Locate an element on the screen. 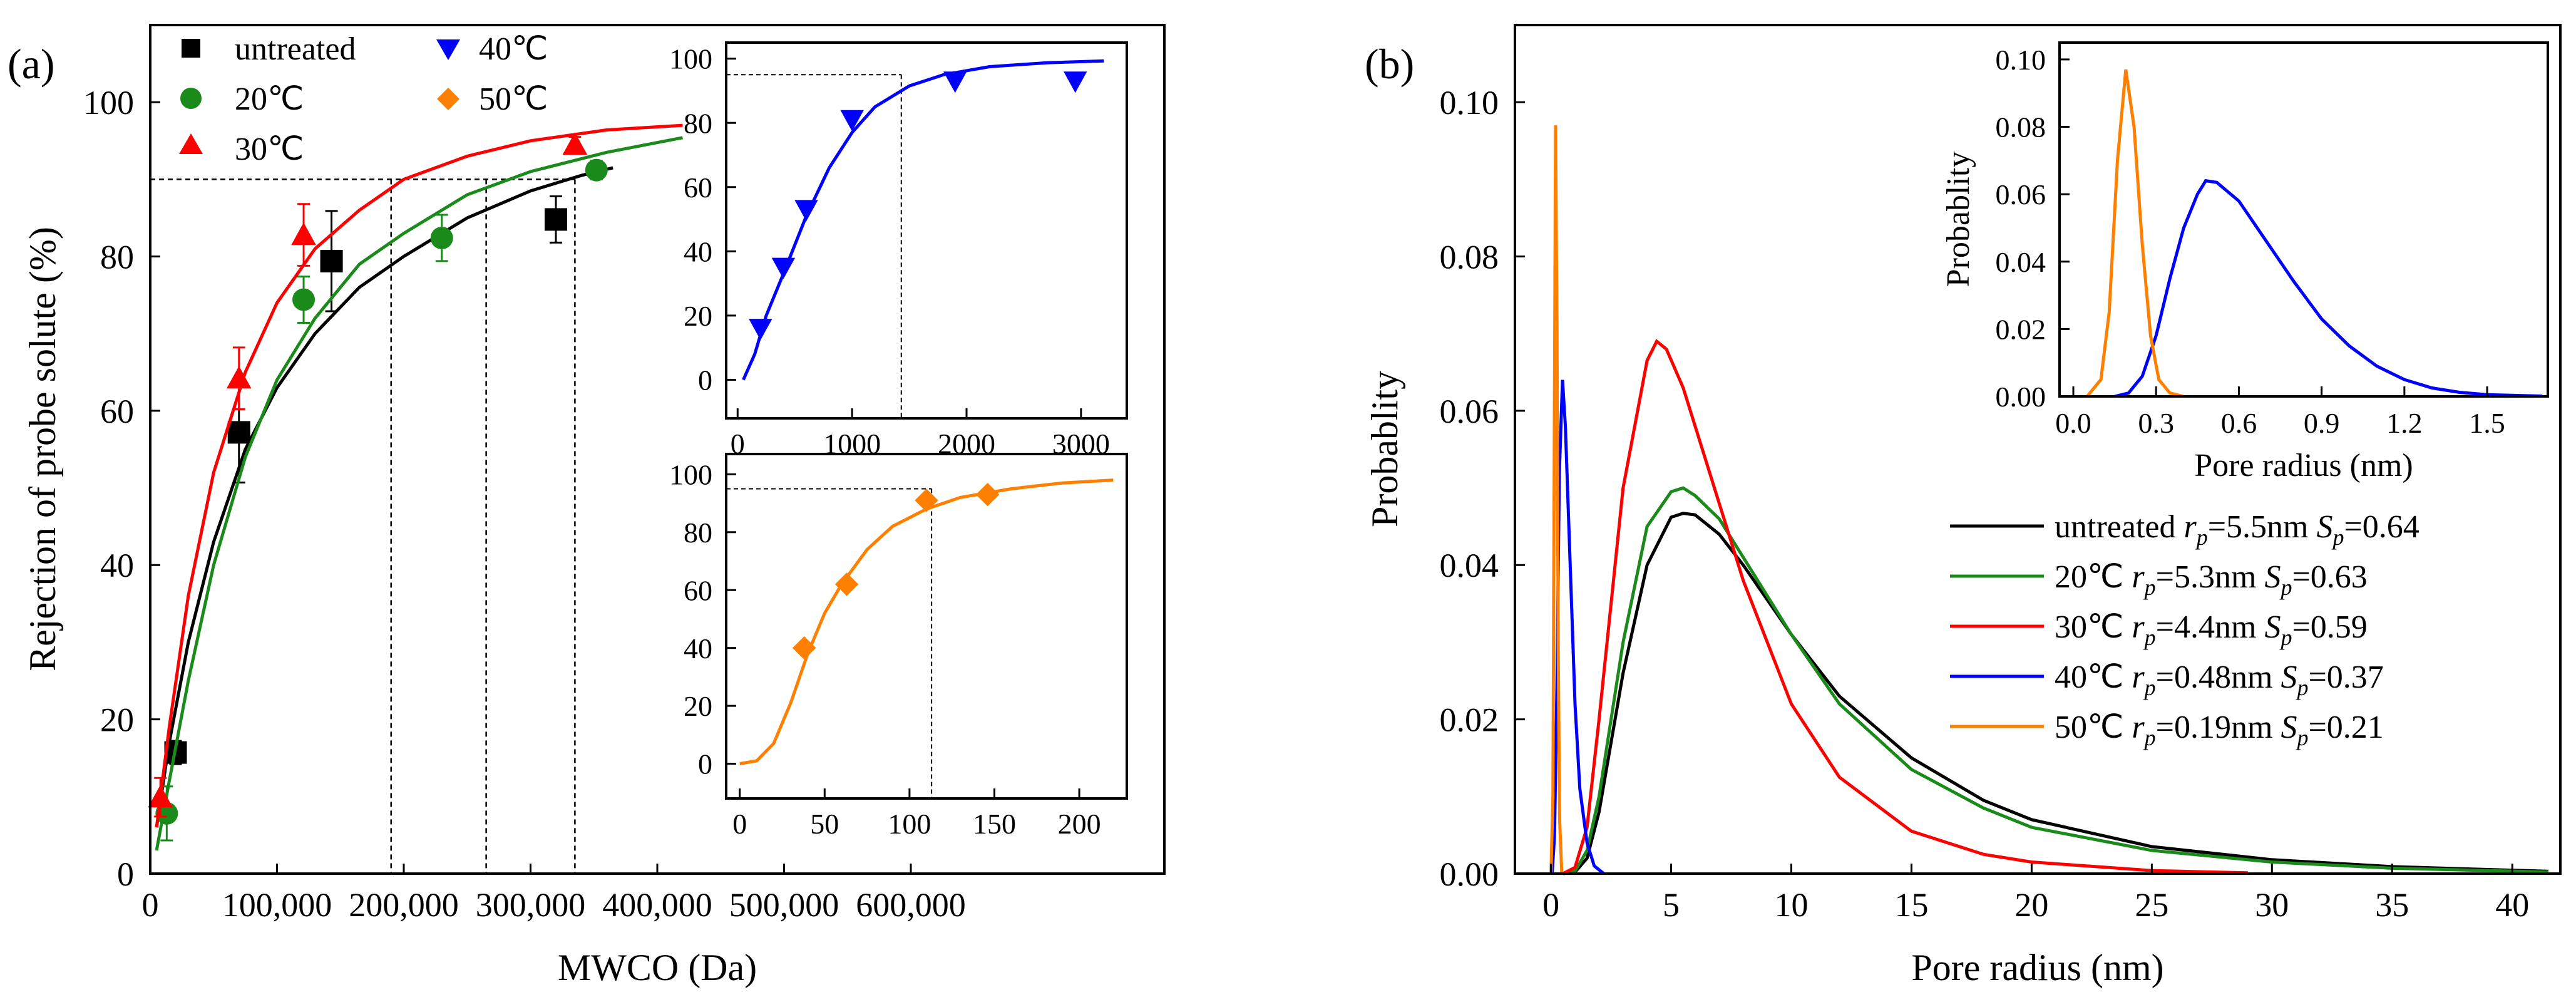 This screenshot has width=2576, height=1002. panel-a-ylabel: Rejection of probe solute (%) is located at coordinates (42, 449).